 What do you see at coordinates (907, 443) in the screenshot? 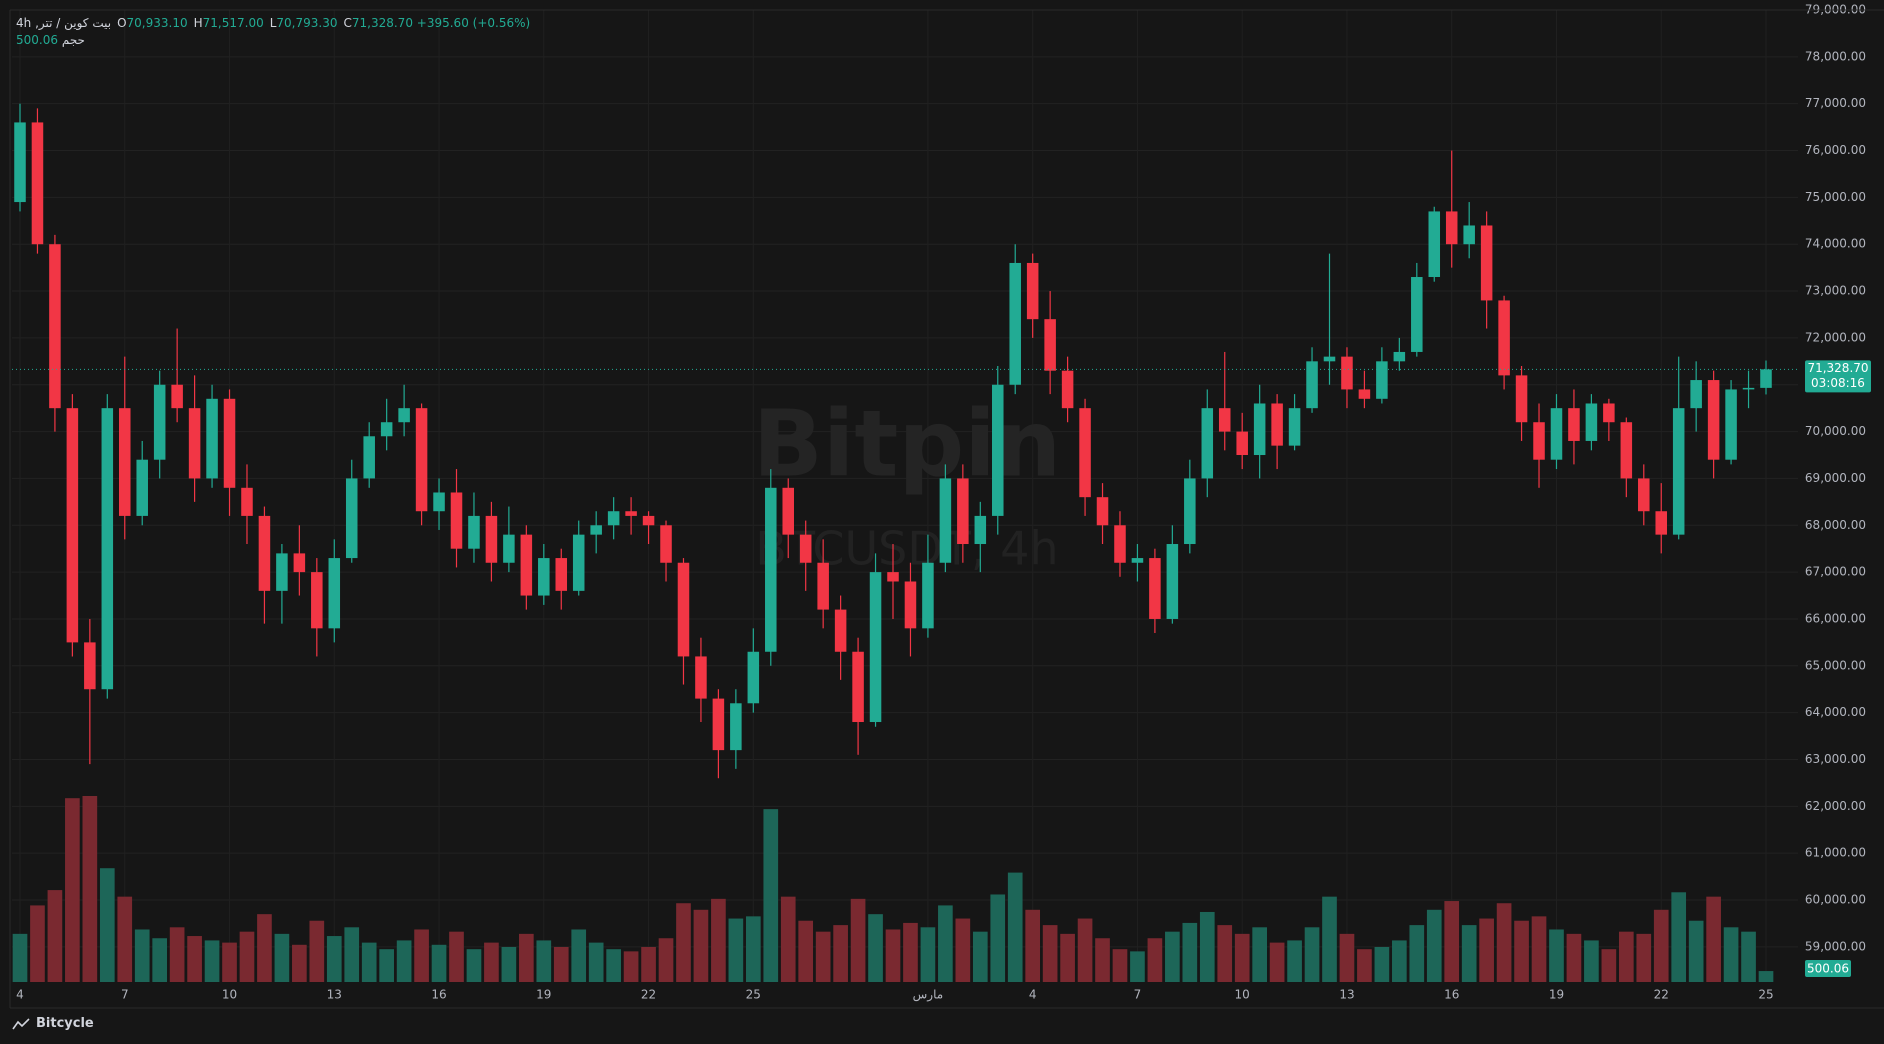
I see `watermark: Bitpin` at bounding box center [907, 443].